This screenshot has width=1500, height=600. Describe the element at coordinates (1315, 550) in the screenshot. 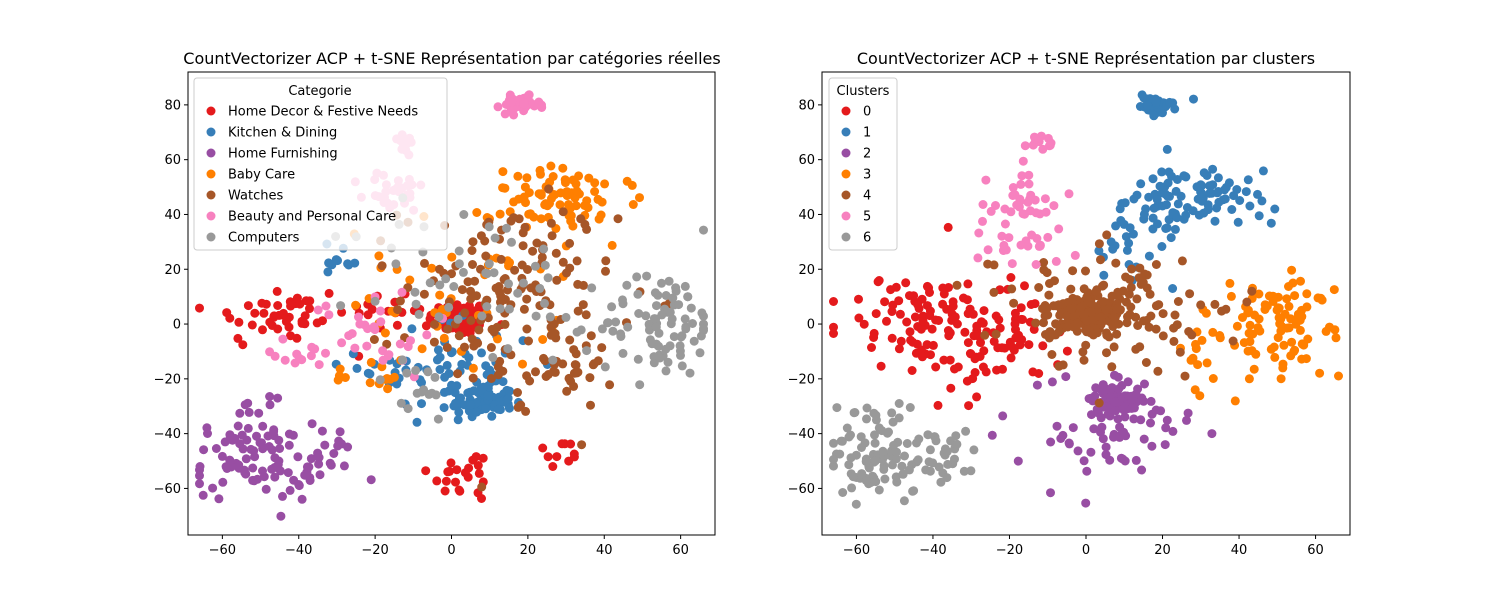

I see `x-tick-label: 60` at that location.